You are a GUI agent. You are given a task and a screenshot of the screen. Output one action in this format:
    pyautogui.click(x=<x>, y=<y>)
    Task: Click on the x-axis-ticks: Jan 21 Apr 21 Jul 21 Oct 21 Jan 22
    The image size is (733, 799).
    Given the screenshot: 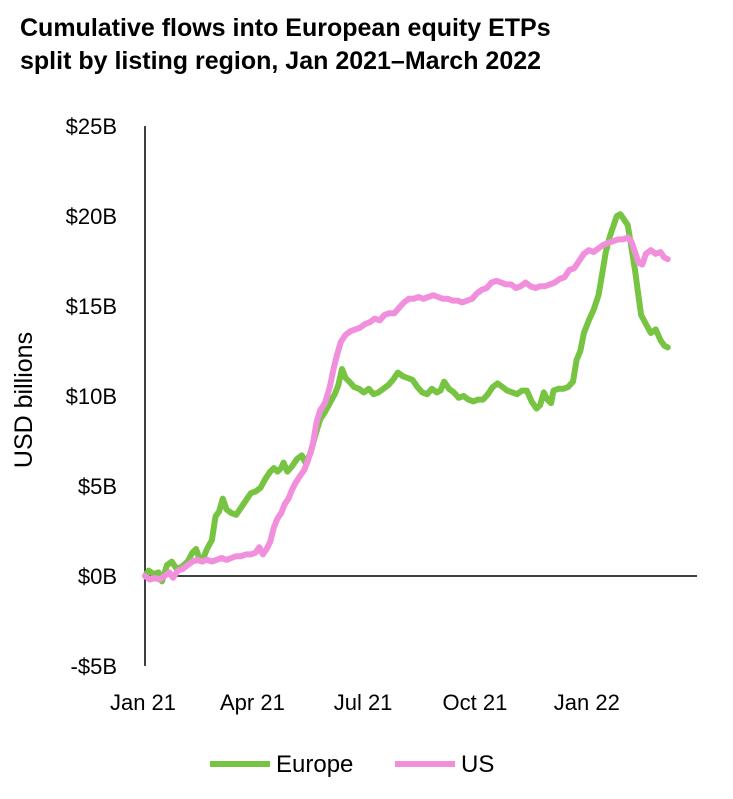 What is the action you would take?
    pyautogui.click(x=365, y=702)
    